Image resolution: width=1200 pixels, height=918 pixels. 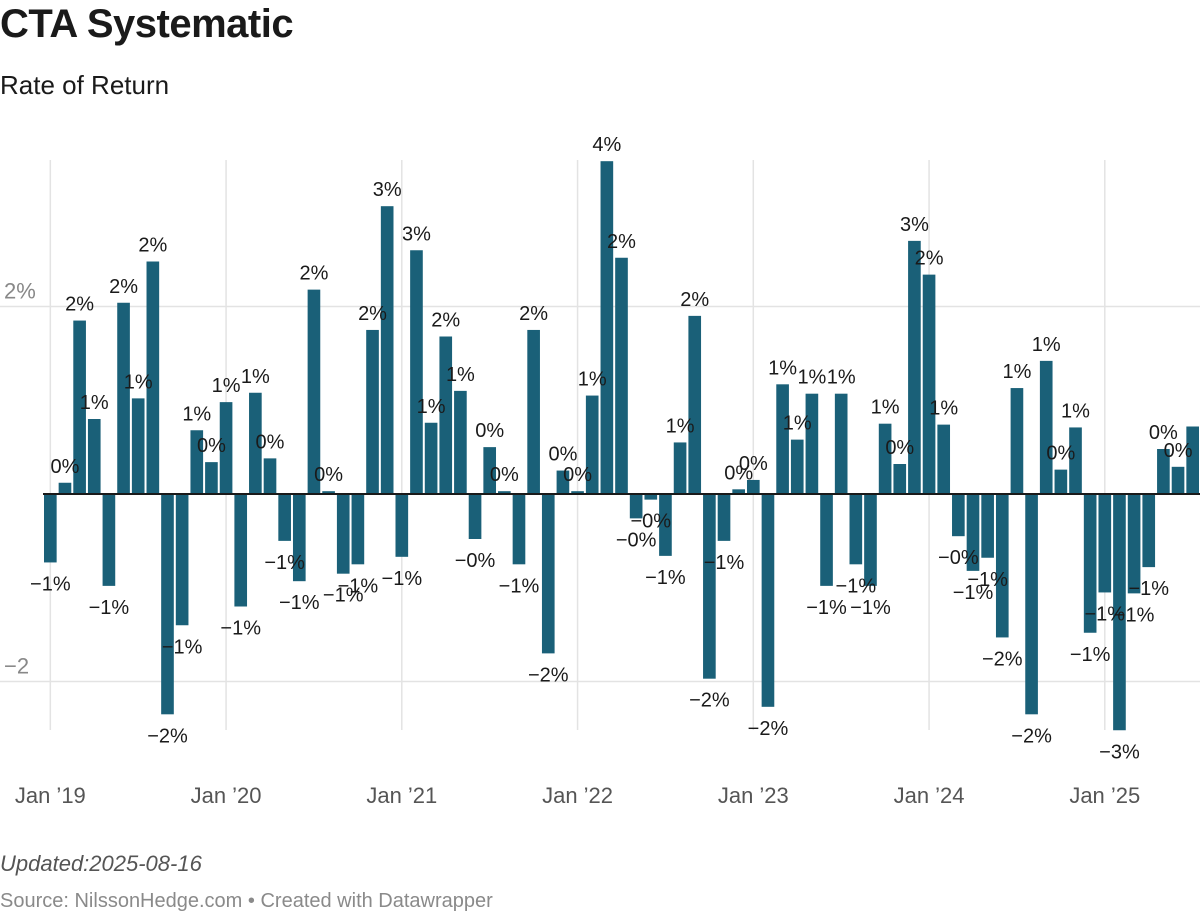 What do you see at coordinates (401, 795) in the screenshot?
I see `x-tick-label: Jan ’21` at bounding box center [401, 795].